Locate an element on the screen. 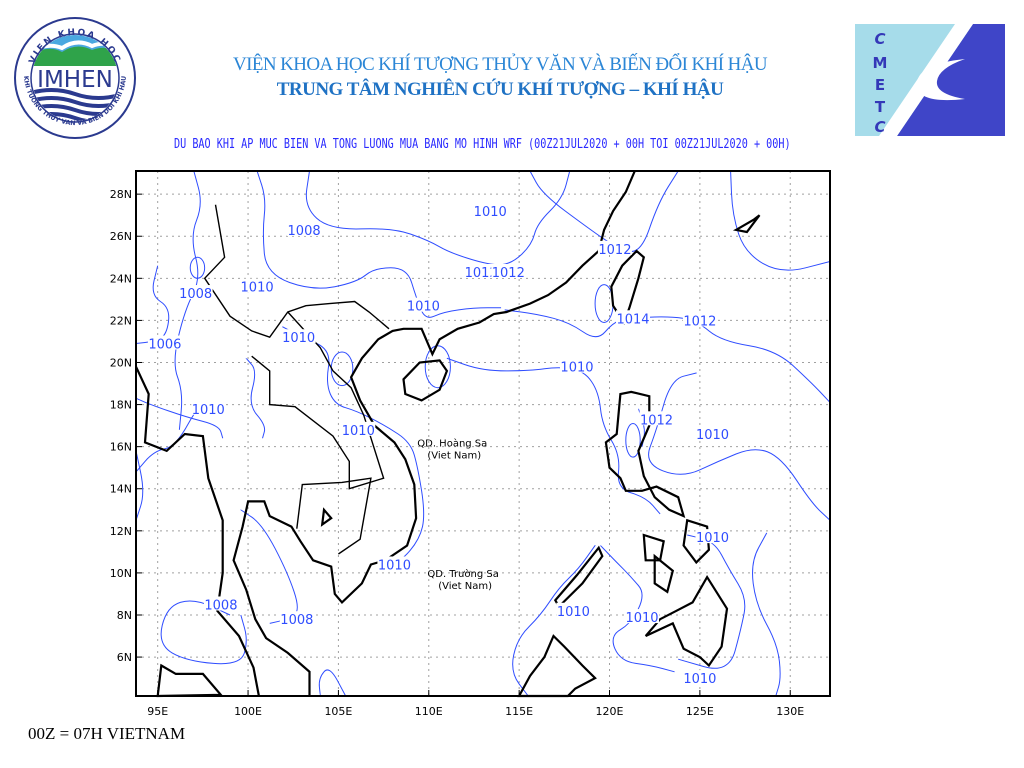 This screenshot has height=768, width=1024. lat-tick-label: 26N is located at coordinates (121, 236).